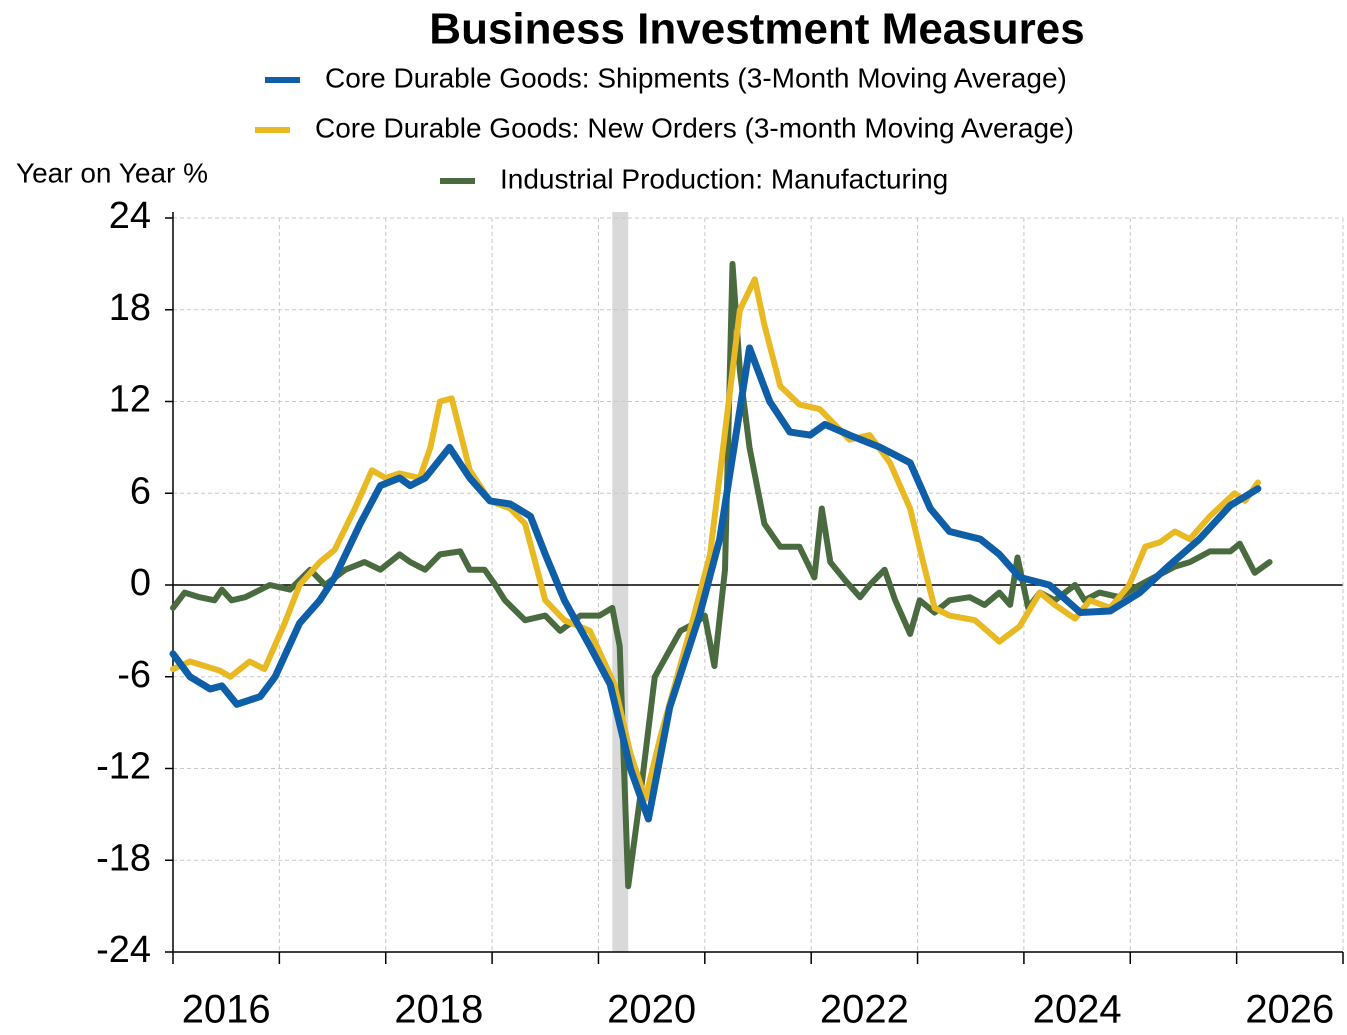 The height and width of the screenshot is (1035, 1347). I want to click on y-tick-label: 12, so click(130, 400).